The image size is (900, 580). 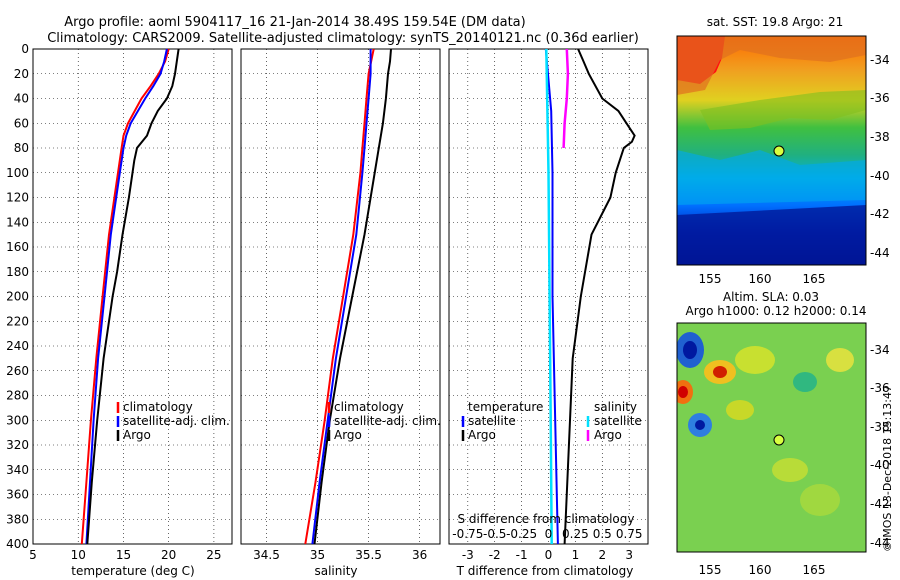 What do you see at coordinates (880, 427) in the screenshot?
I see `sla-lat-tick: -38` at bounding box center [880, 427].